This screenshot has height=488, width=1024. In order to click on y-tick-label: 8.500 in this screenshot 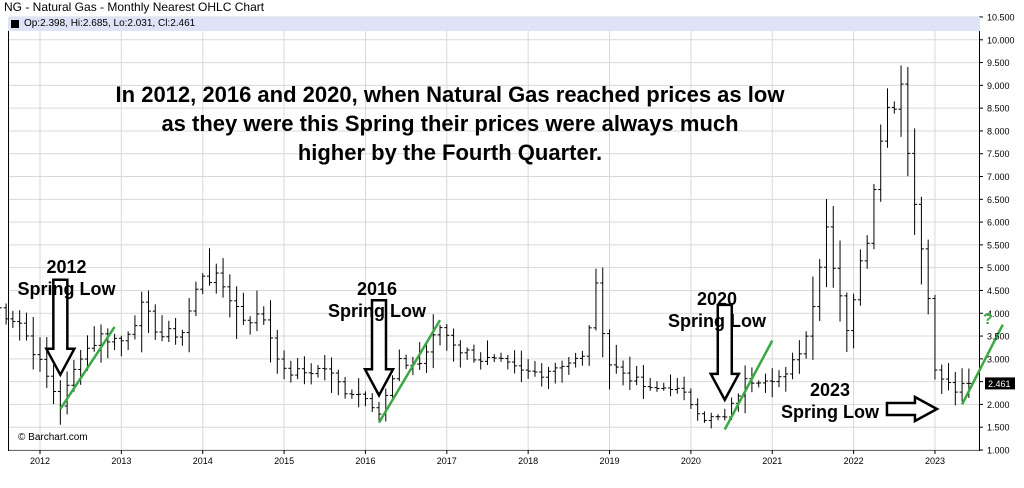, I will do `click(998, 109)`.